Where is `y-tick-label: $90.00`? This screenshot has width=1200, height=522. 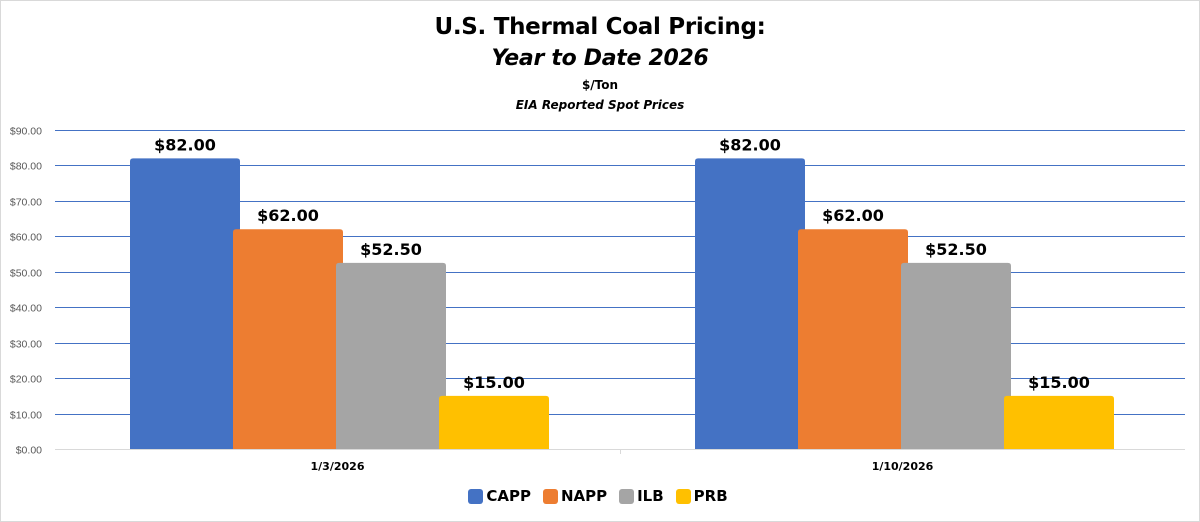
y-tick-label: $90.00 is located at coordinates (26, 132).